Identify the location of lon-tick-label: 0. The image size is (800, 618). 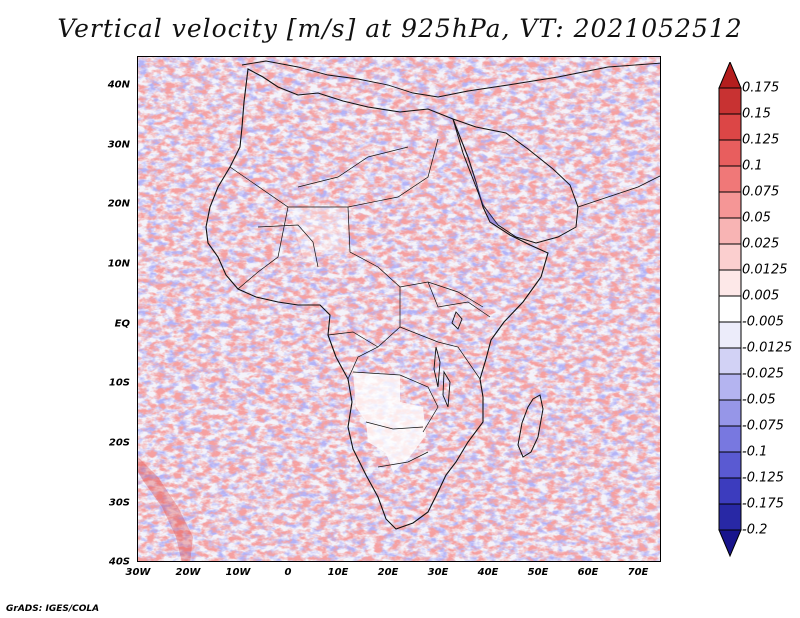
(288, 572).